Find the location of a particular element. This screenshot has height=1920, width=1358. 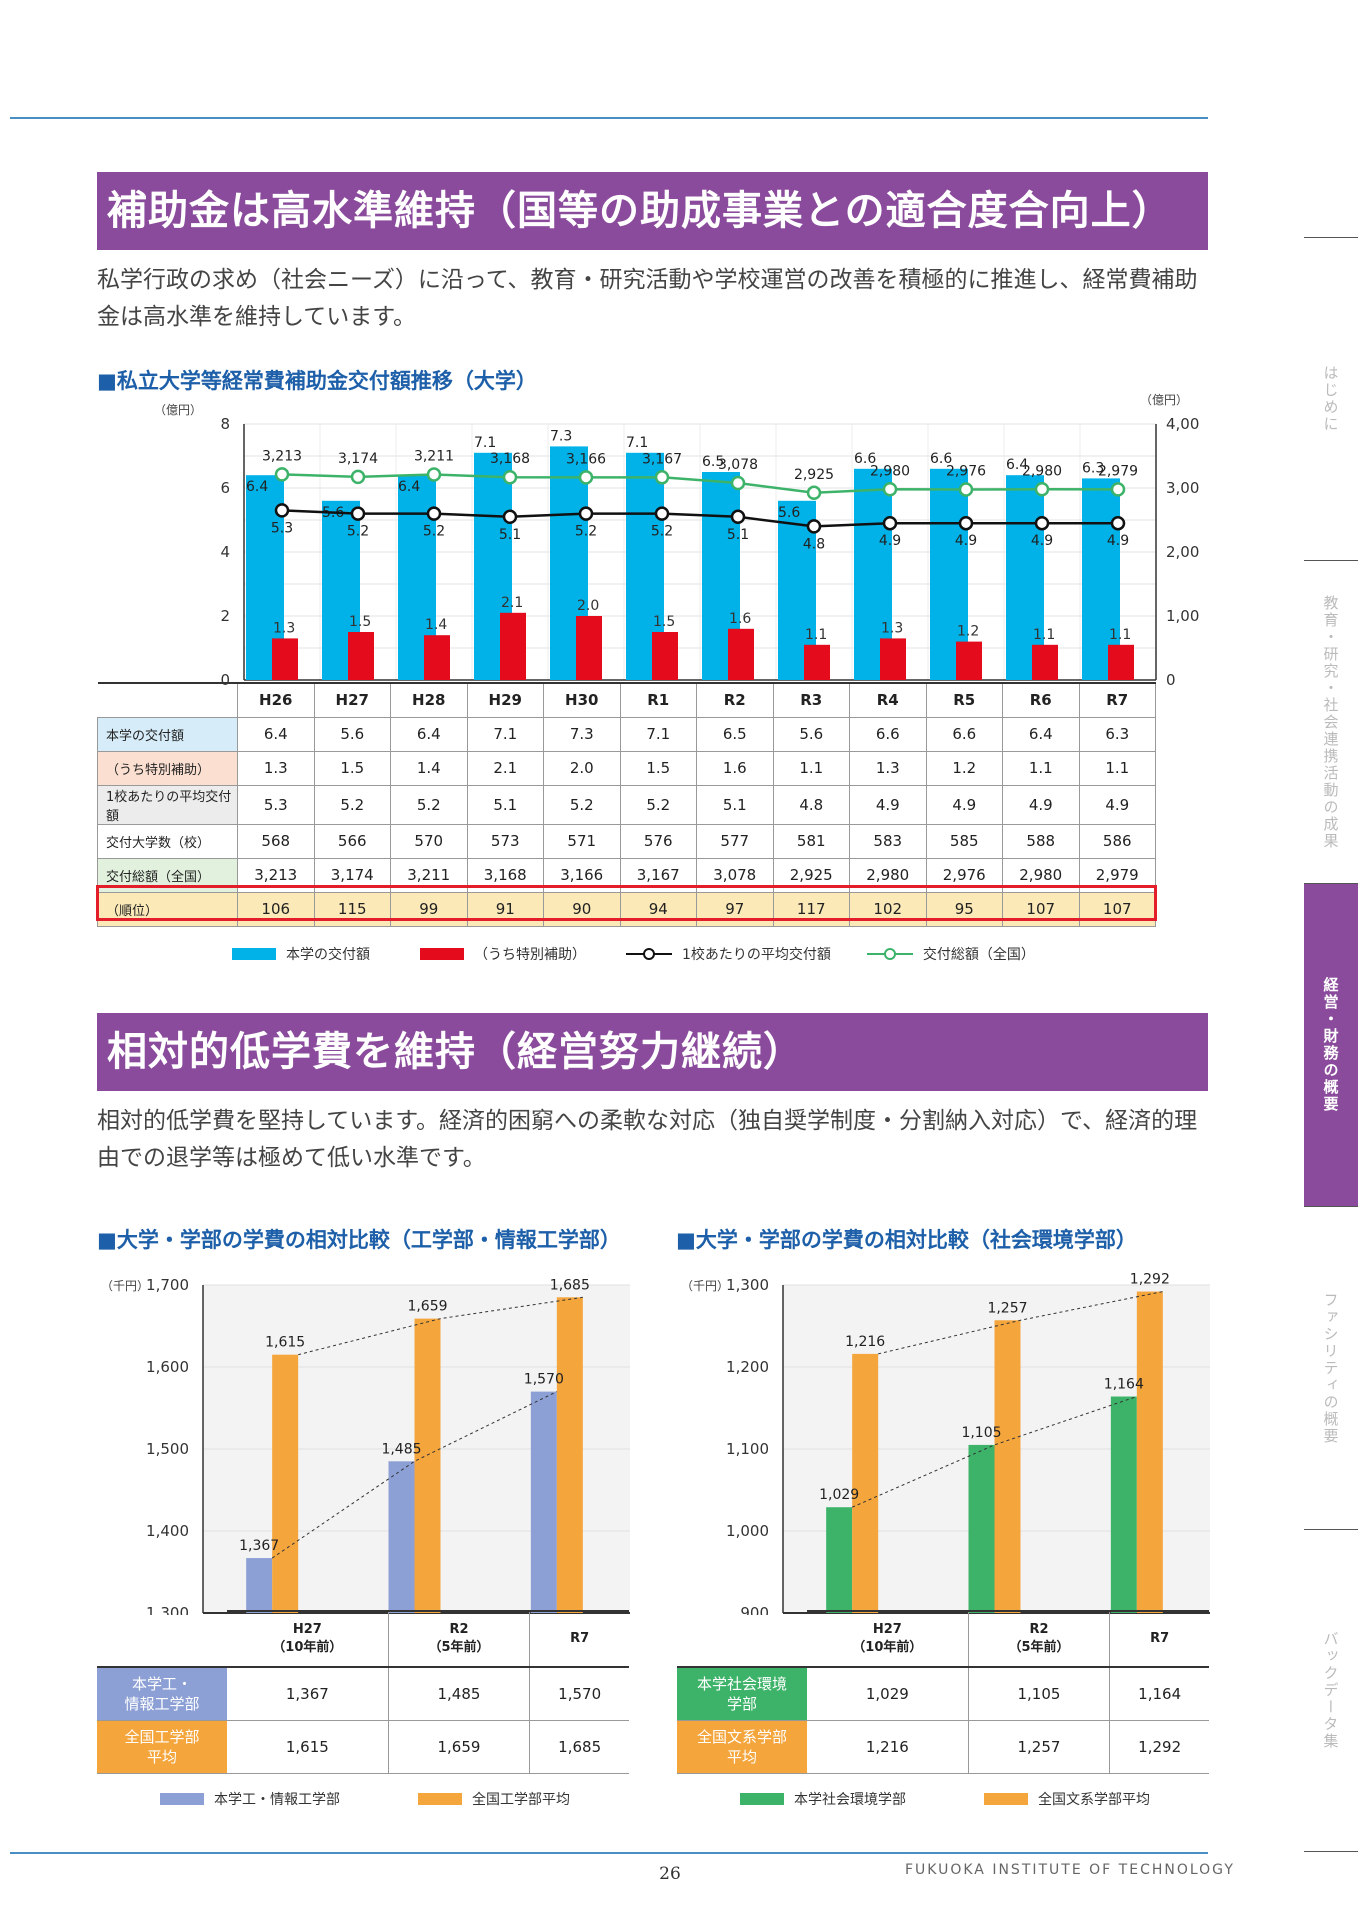

y-tick-right: 3,000 is located at coordinates (1183, 488).